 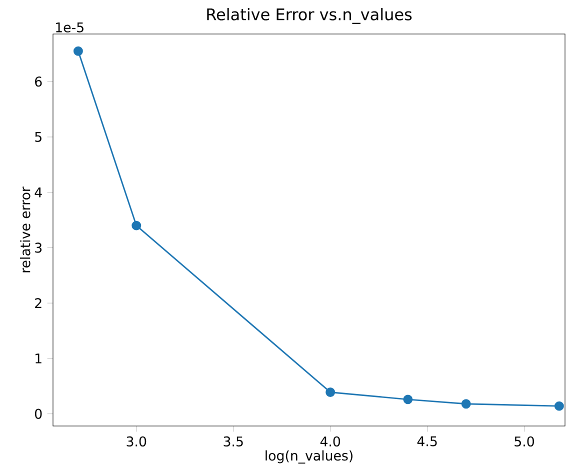 I want to click on y-tick-label: 4, so click(x=38, y=192).